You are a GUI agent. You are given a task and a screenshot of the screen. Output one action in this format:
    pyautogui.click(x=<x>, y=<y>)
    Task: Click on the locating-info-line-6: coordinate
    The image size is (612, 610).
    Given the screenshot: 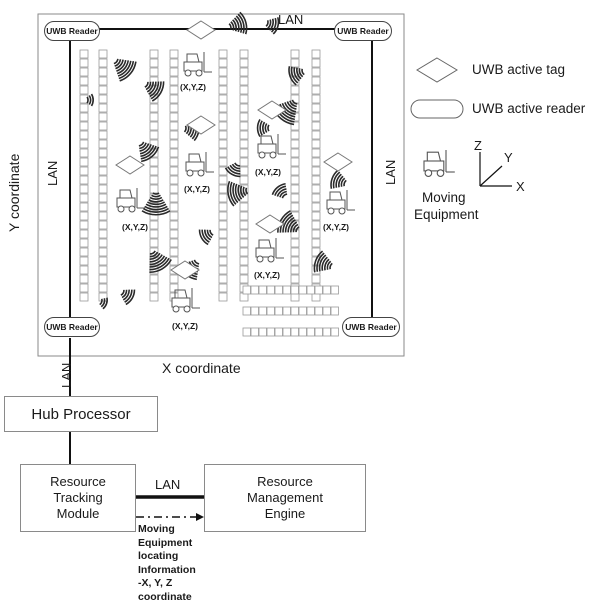 What is the action you would take?
    pyautogui.click(x=165, y=596)
    